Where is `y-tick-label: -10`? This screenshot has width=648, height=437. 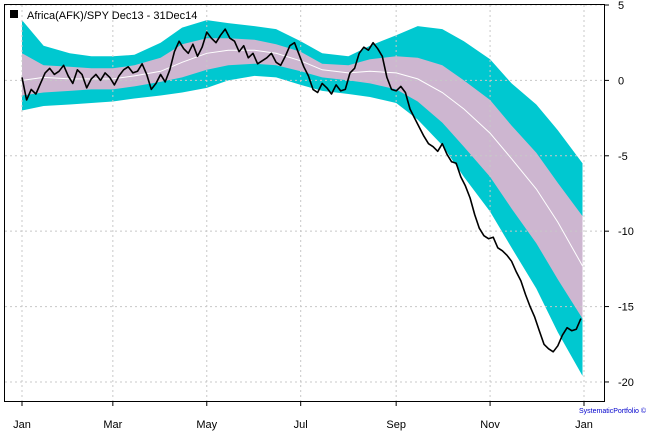
y-tick-label: -10 is located at coordinates (626, 232).